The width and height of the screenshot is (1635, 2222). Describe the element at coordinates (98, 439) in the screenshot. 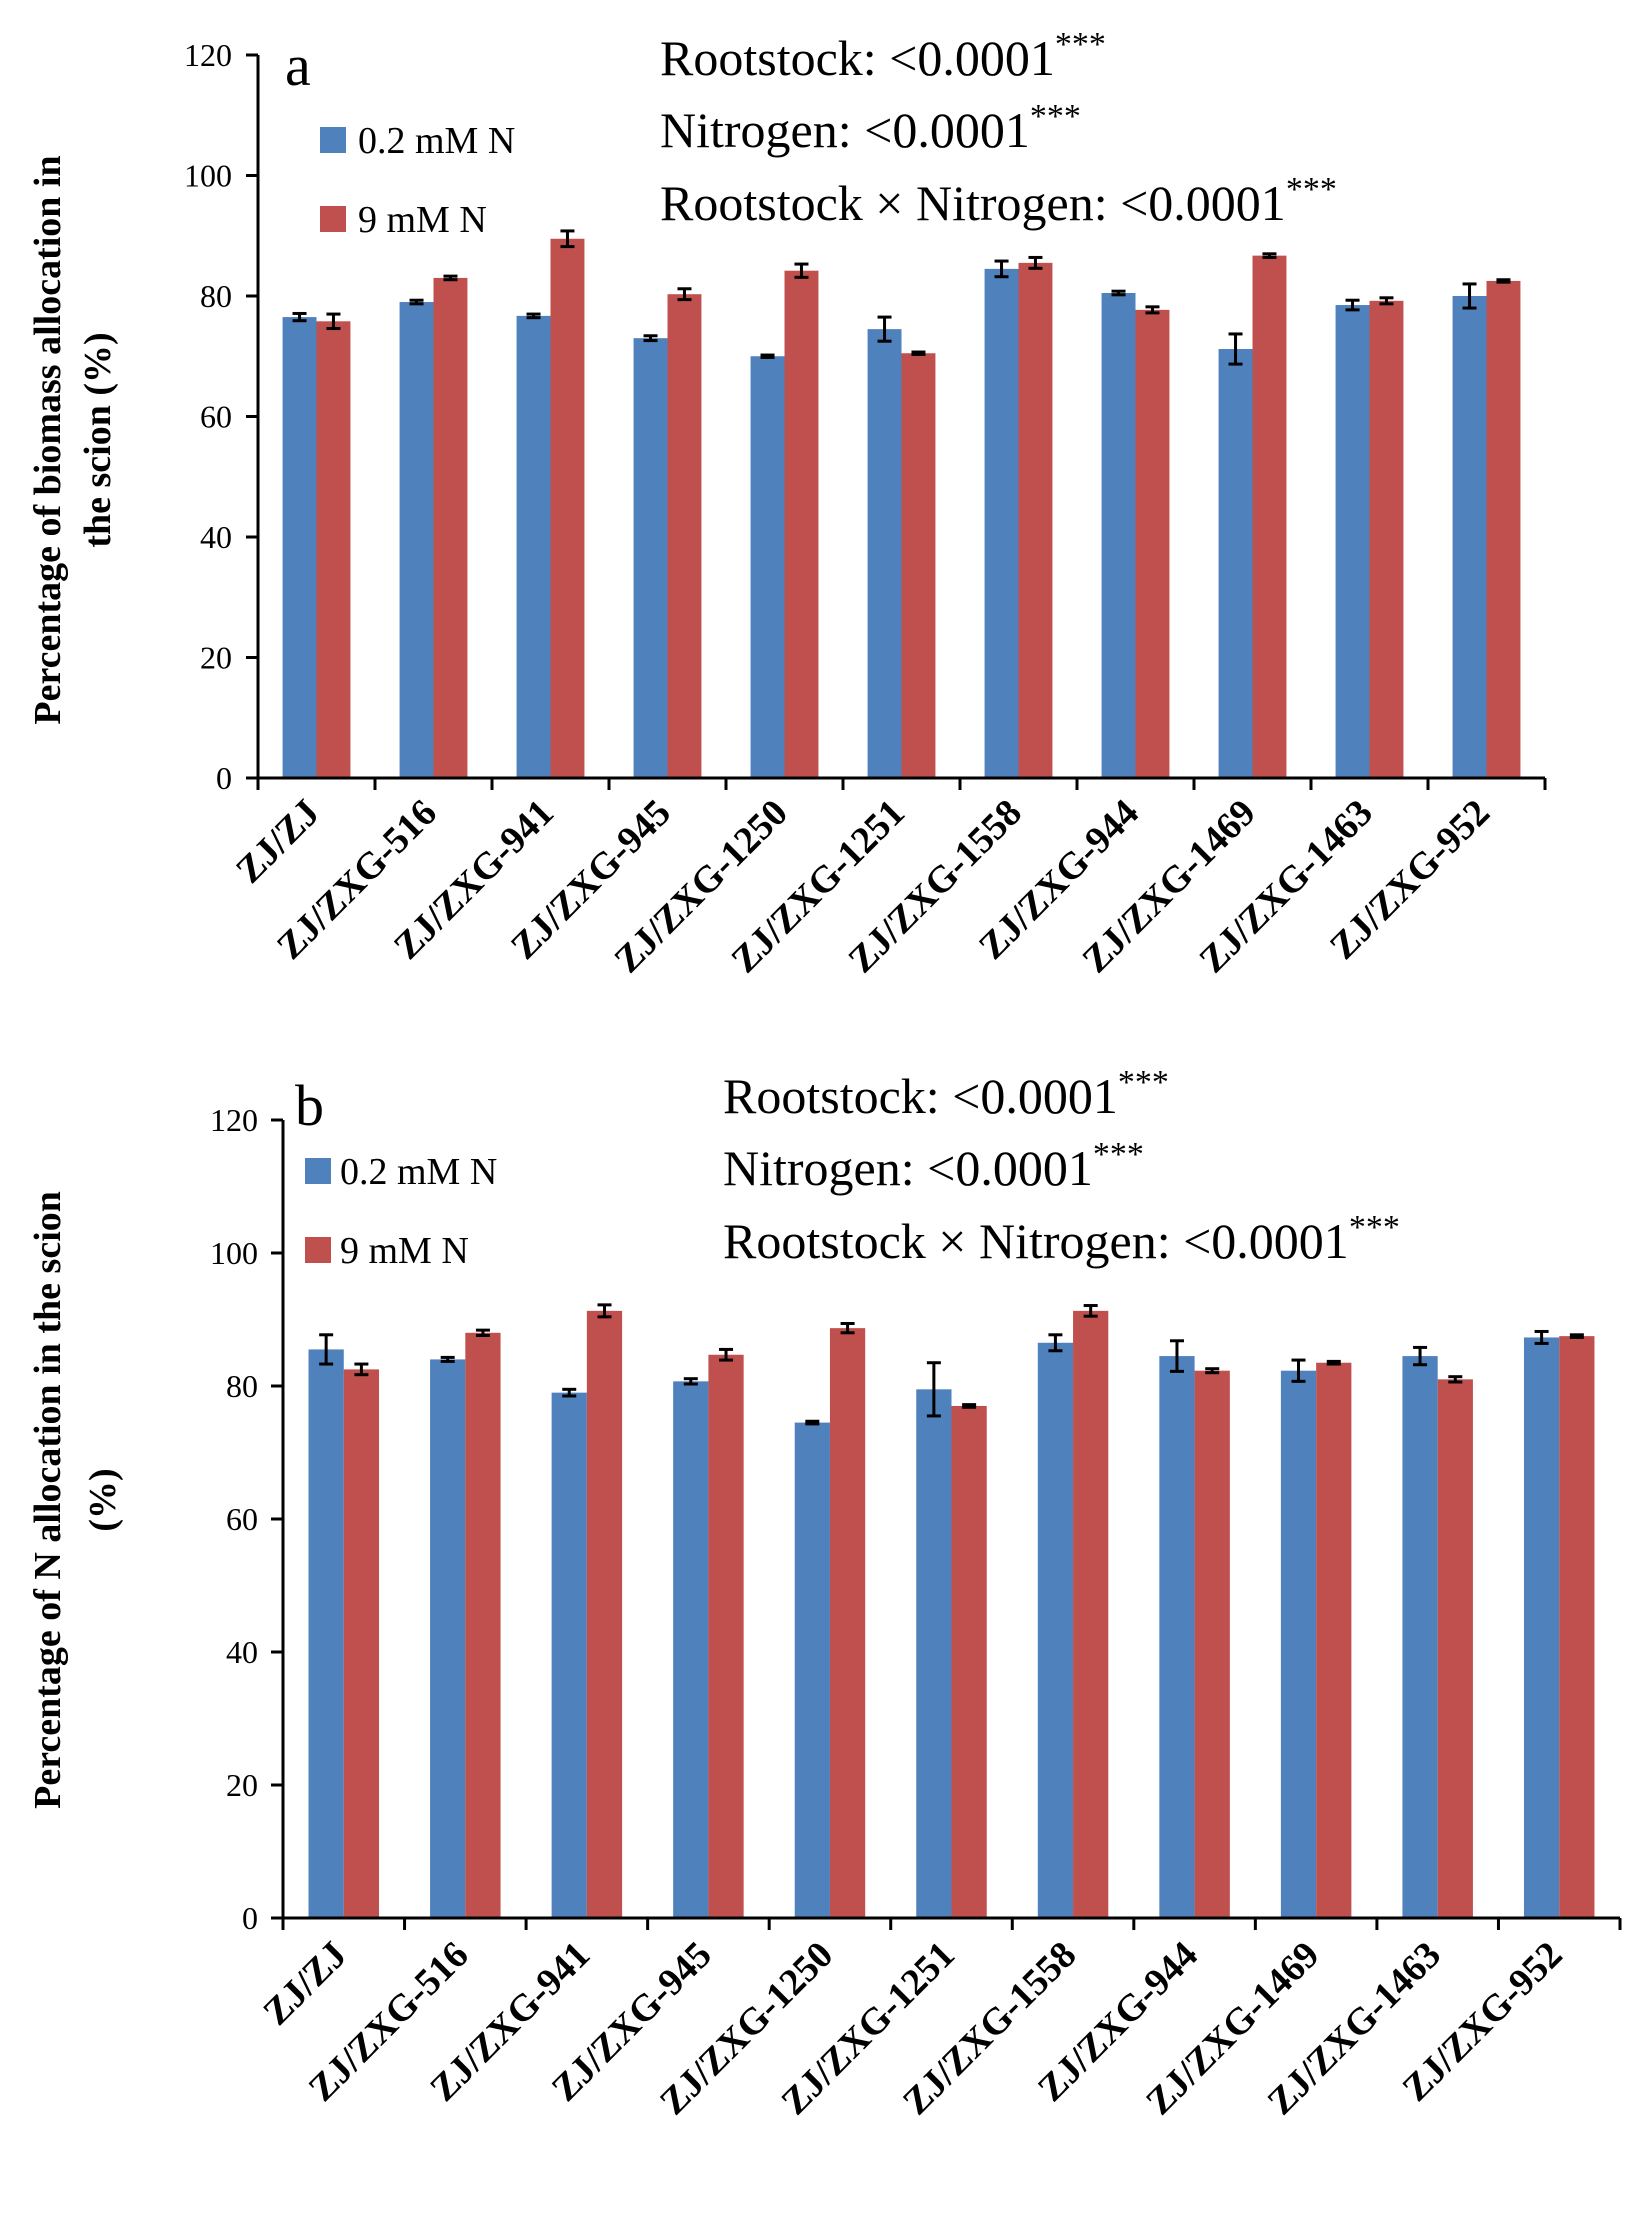

I see `y-axis-label-line2: the scion (%)` at that location.